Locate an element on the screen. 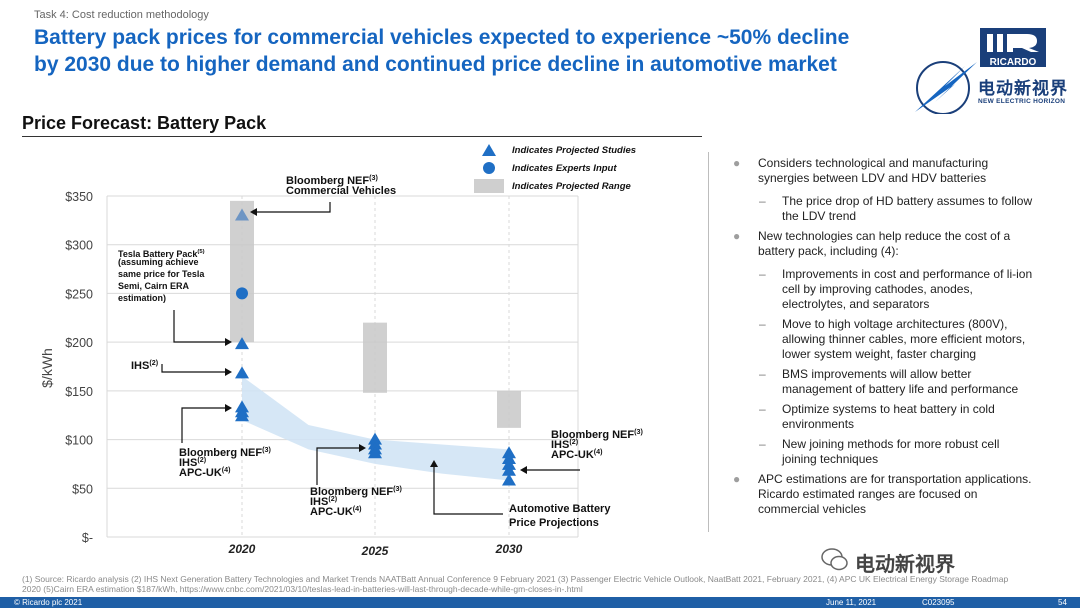 Image resolution: width=1080 pixels, height=608 pixels. x-tick-label: 2025 is located at coordinates (375, 551).